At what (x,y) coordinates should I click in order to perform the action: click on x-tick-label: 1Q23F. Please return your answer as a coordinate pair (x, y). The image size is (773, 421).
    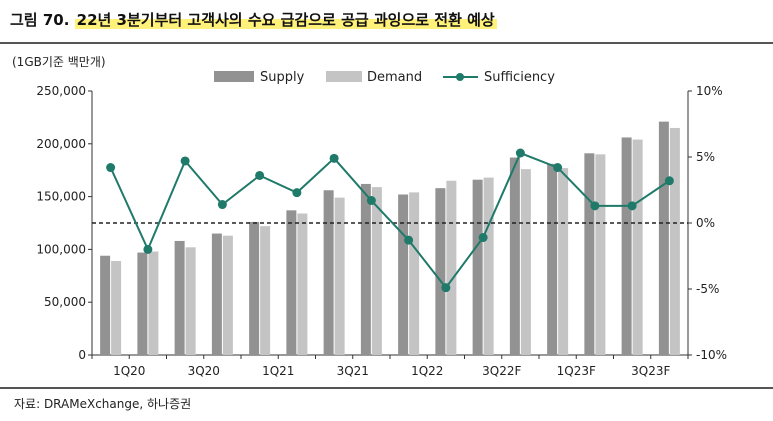
    Looking at the image, I should click on (576, 371).